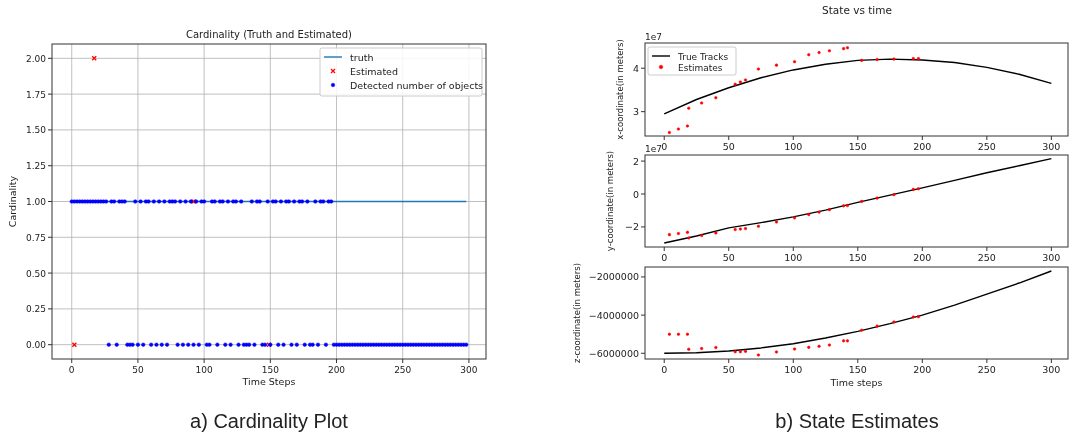 The width and height of the screenshot is (1073, 437). What do you see at coordinates (35, 309) in the screenshot?
I see `y-tick-label: 0.25` at bounding box center [35, 309].